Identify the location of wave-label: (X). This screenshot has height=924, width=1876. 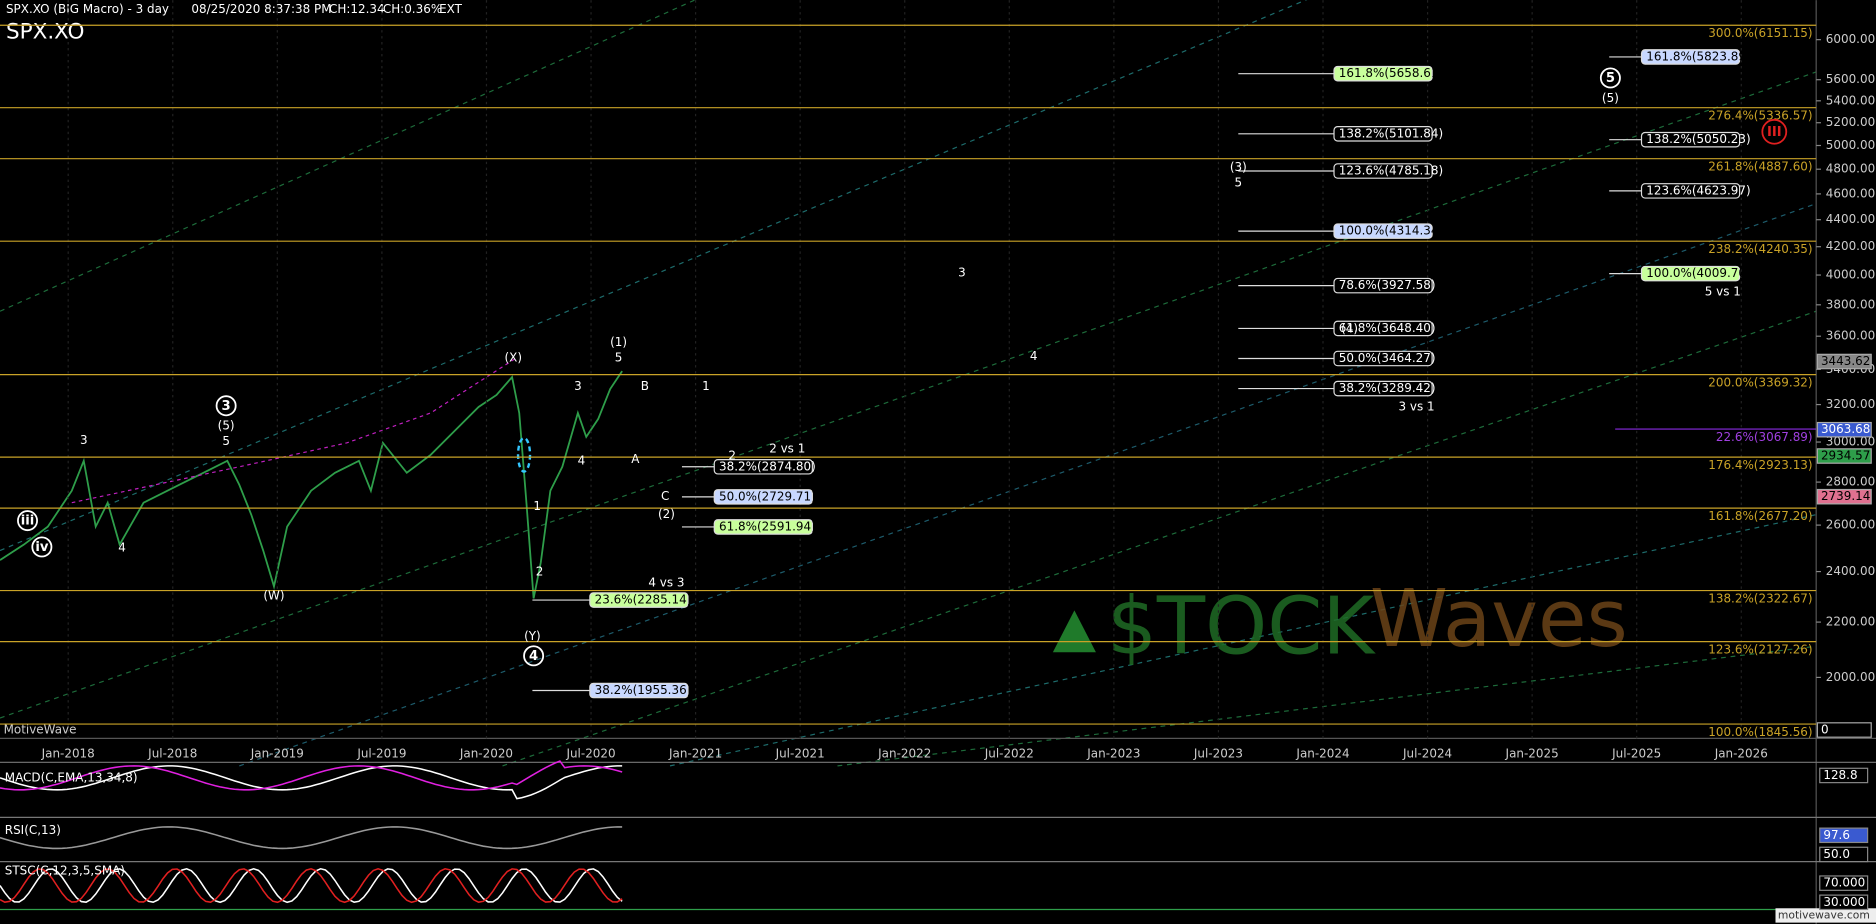
(514, 357).